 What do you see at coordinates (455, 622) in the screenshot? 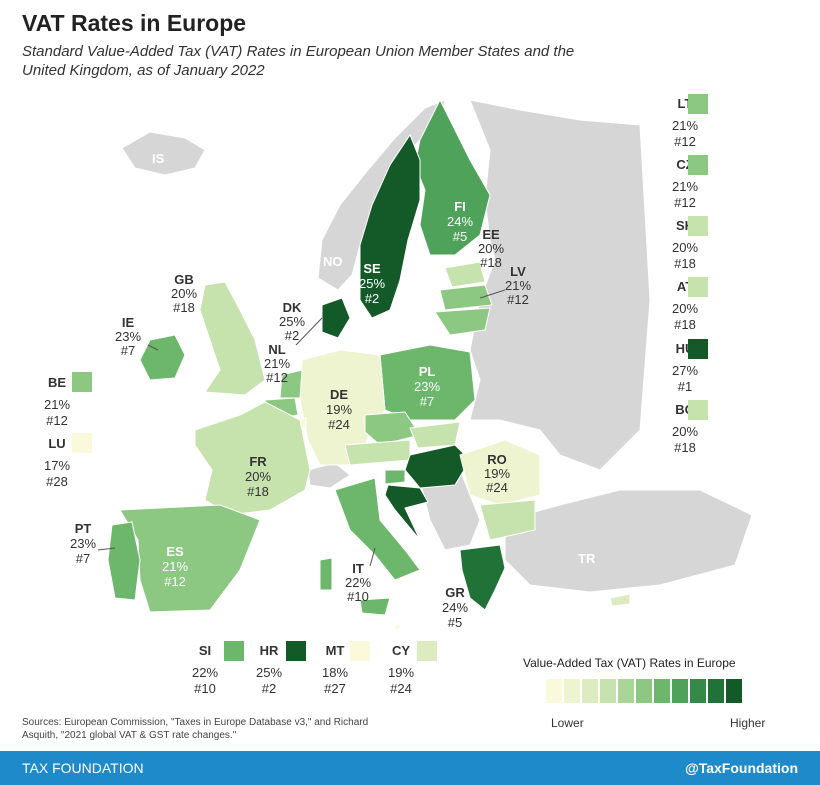
I see `gr-rank: #5` at bounding box center [455, 622].